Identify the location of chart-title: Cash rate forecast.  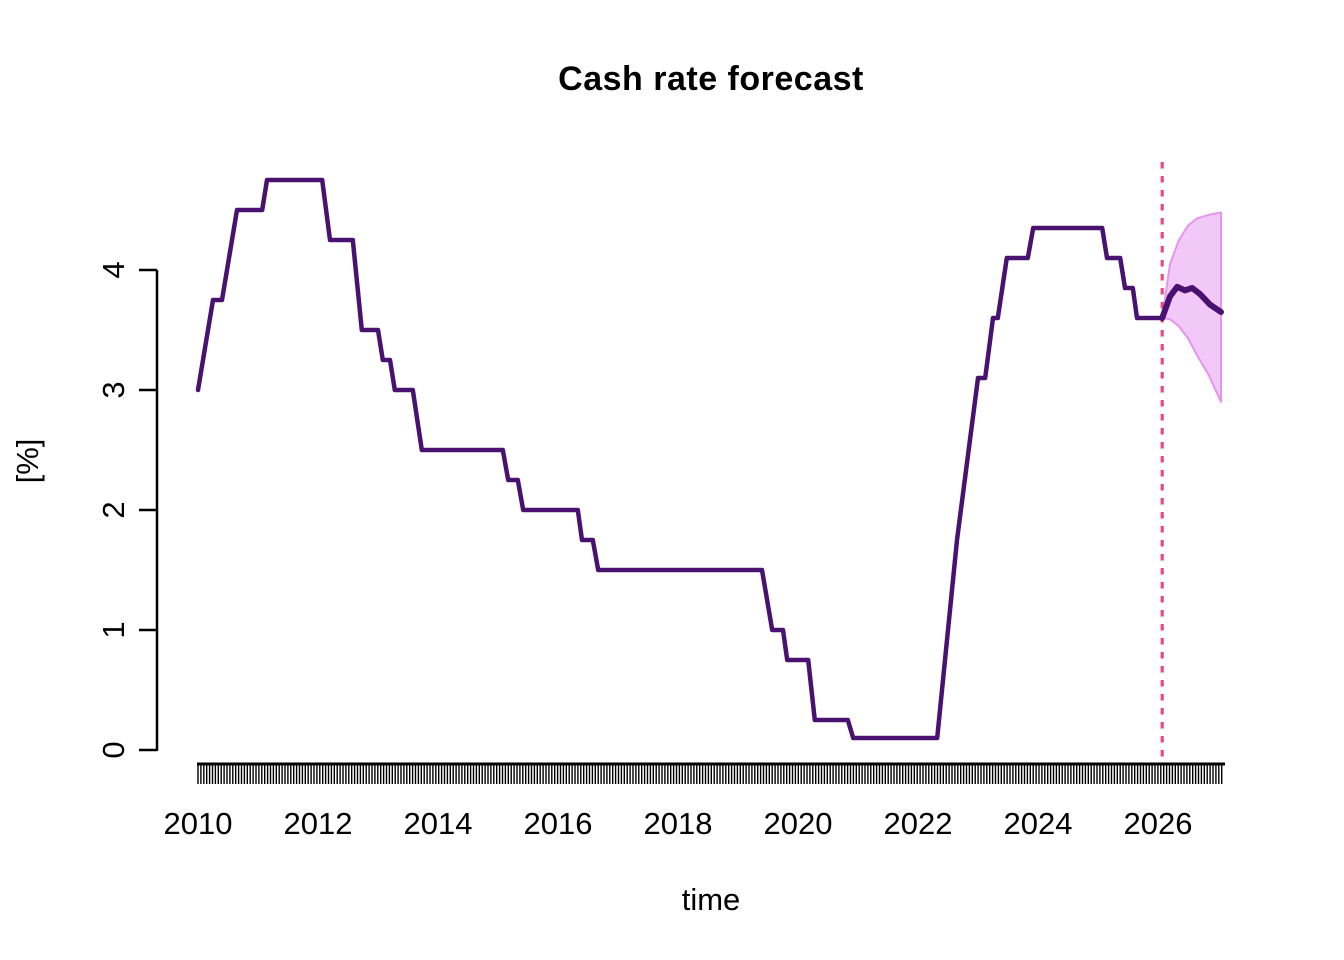
(711, 79).